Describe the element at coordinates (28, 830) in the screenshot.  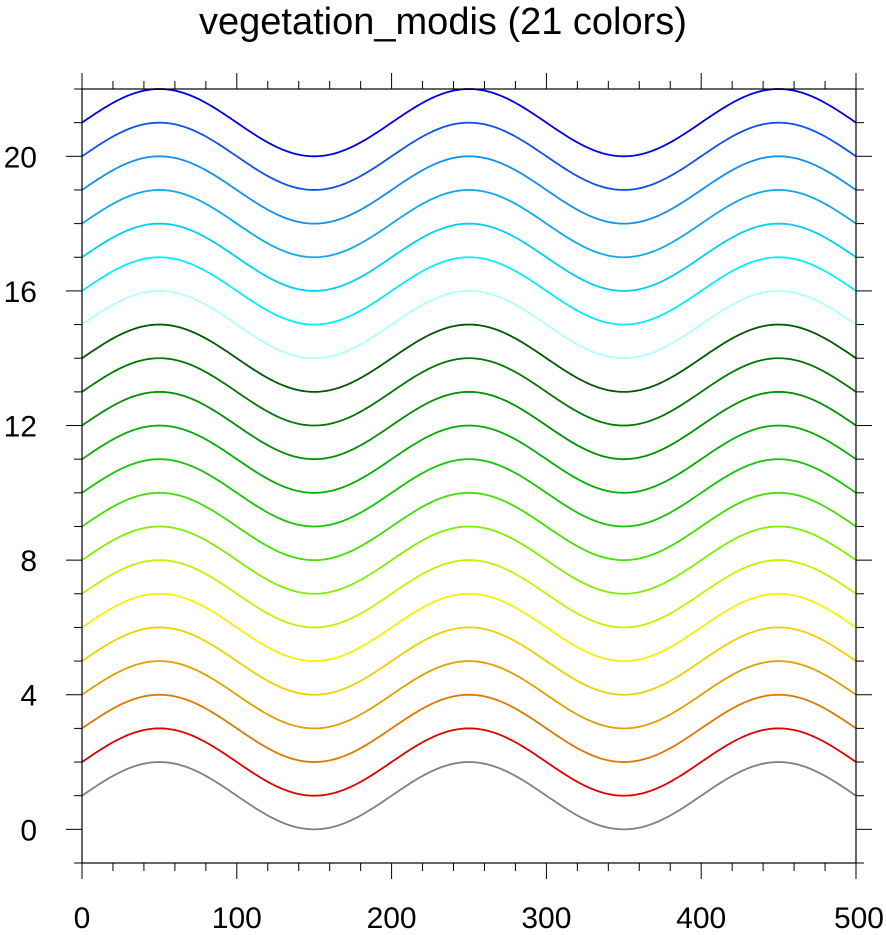
I see `y-tick-label: 0` at that location.